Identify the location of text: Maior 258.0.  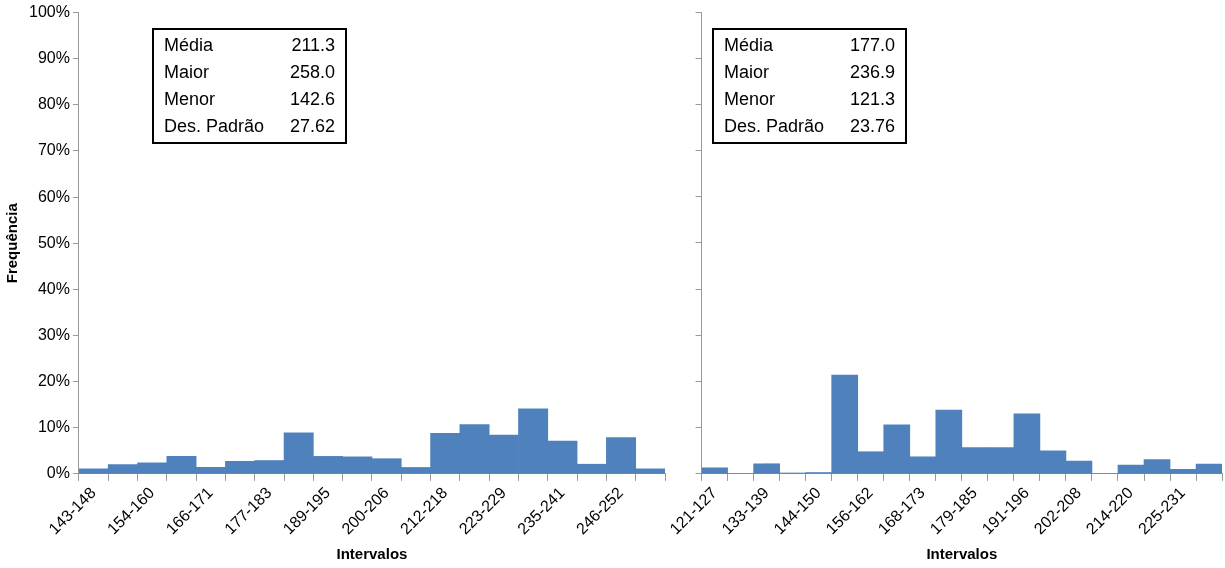
(250, 72).